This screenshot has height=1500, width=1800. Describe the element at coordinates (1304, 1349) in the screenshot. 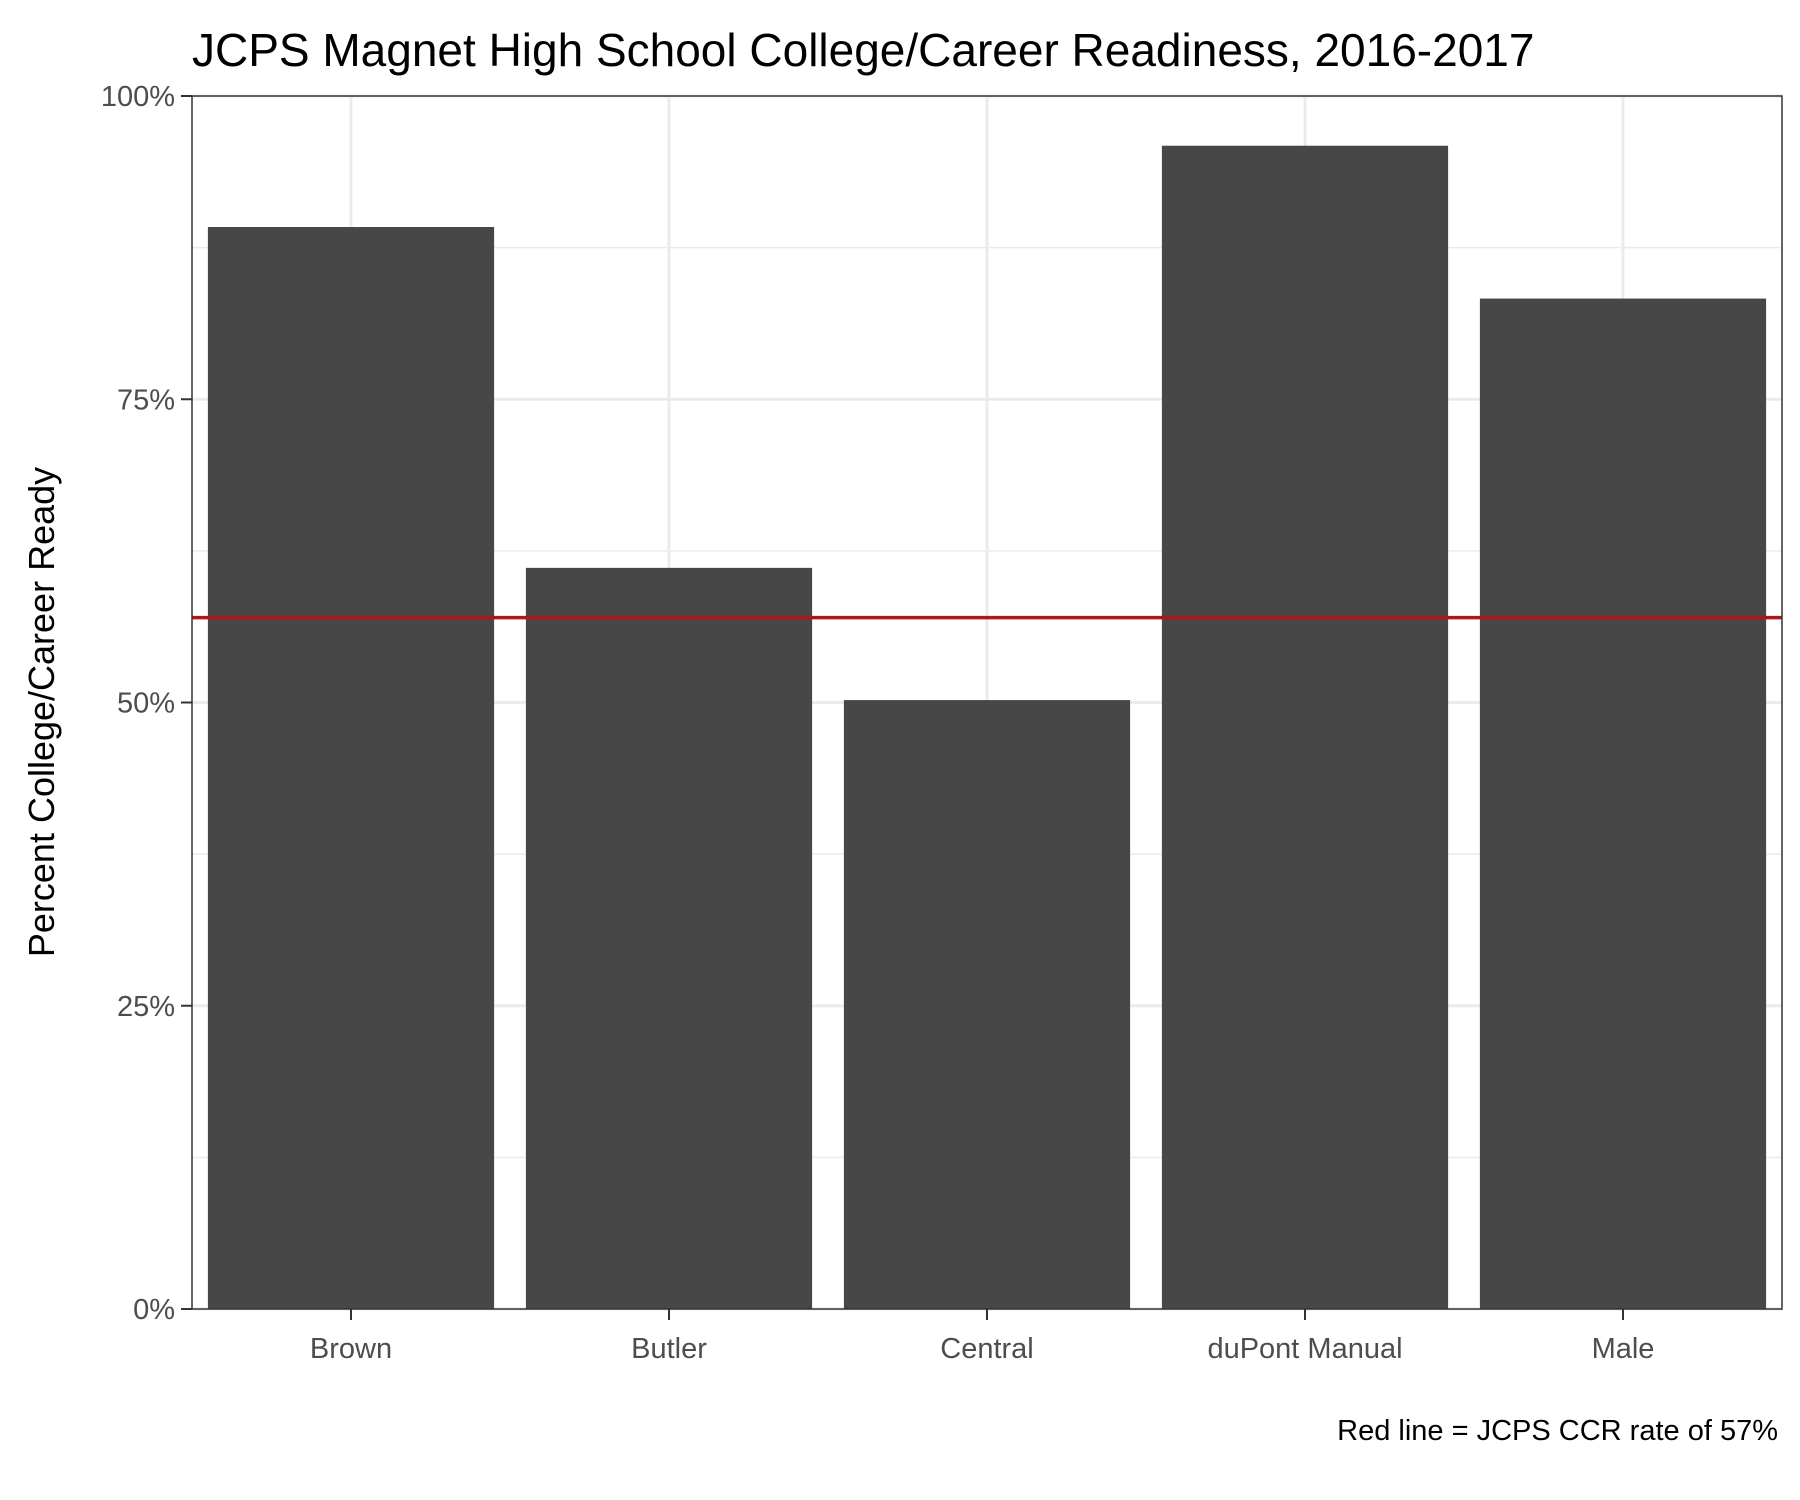

I see `x-tick-label: duPont Manual` at that location.